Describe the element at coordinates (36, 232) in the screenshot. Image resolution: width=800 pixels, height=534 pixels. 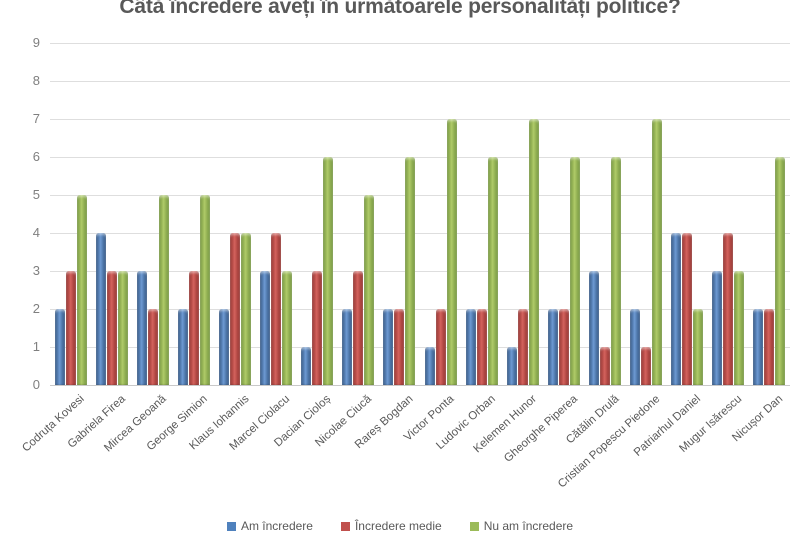
I see `y-tick-label: 4` at that location.